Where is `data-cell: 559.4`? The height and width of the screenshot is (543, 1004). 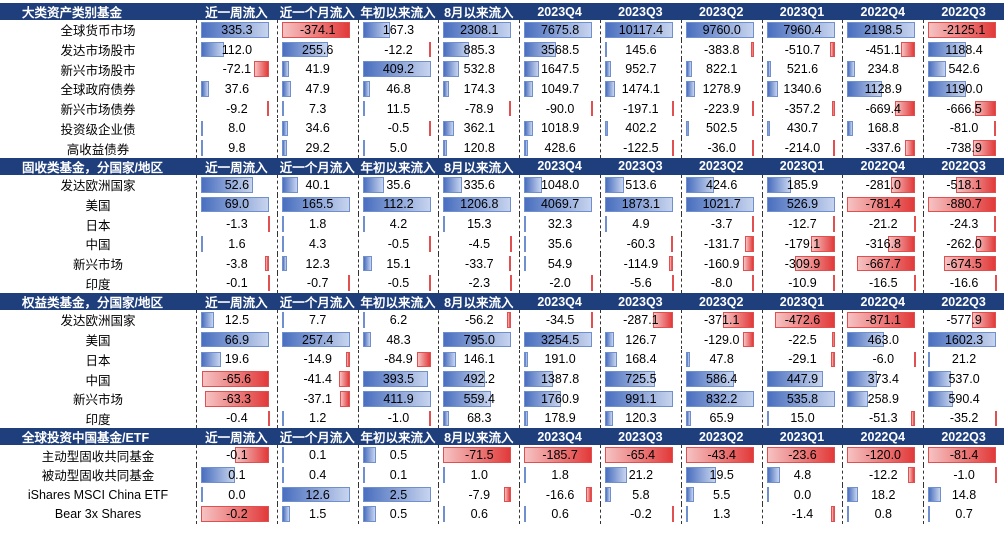 data-cell: 559.4 is located at coordinates (478, 398).